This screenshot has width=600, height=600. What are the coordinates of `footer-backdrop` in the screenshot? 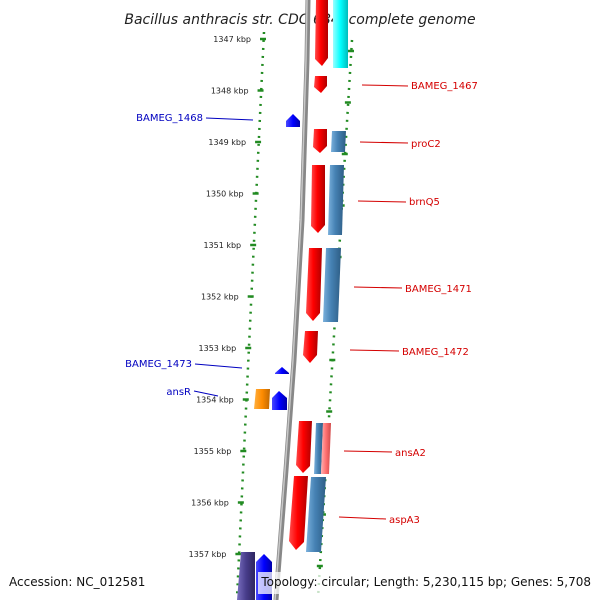 It's located at (429, 583).